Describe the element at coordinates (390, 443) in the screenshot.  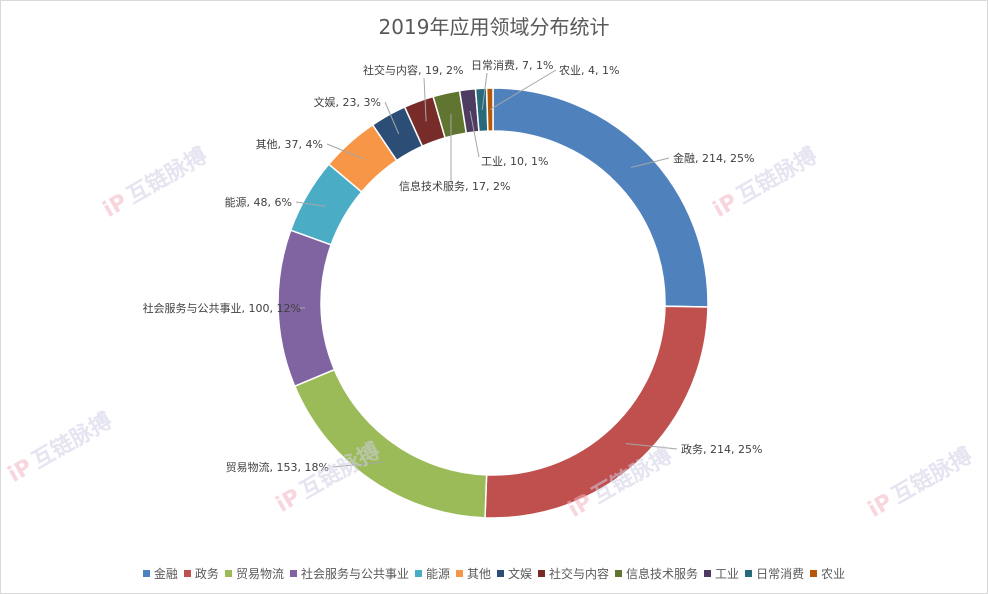
I see `slice-贸易物流` at that location.